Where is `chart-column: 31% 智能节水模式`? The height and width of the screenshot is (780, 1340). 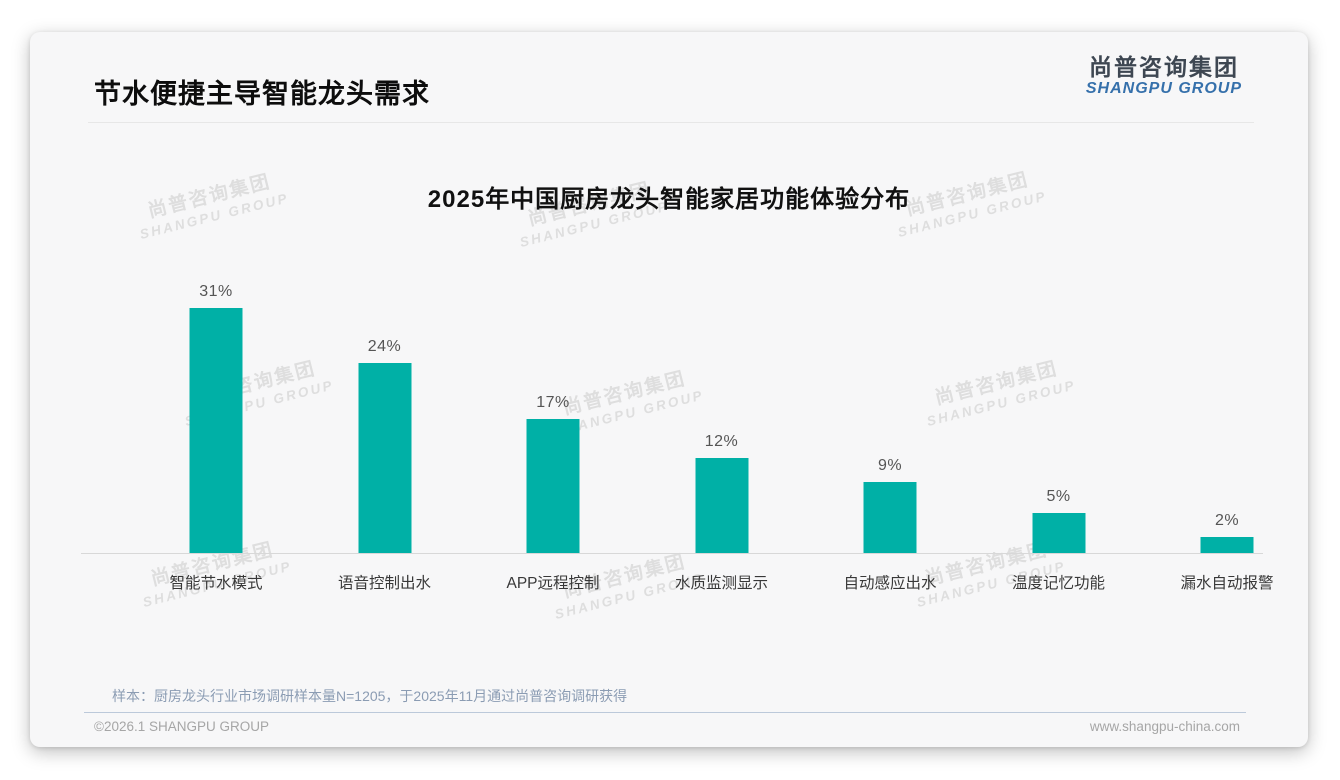
chart-column: 31% 智能节水模式 is located at coordinates (216, 432).